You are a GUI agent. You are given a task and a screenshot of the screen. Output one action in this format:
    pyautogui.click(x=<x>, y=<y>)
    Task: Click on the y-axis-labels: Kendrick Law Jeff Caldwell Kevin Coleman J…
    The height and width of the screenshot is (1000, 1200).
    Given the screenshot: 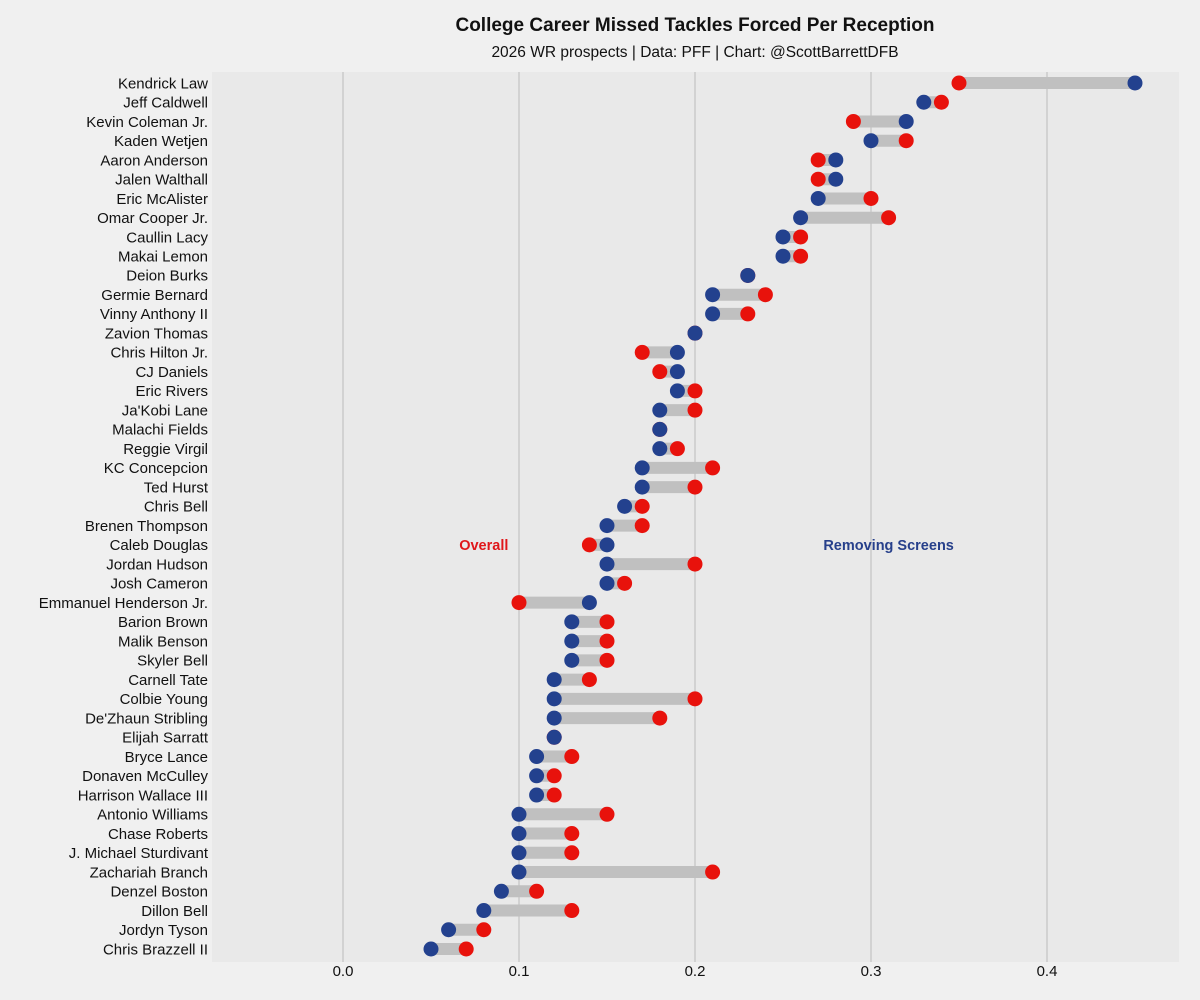 What is the action you would take?
    pyautogui.click(x=124, y=516)
    